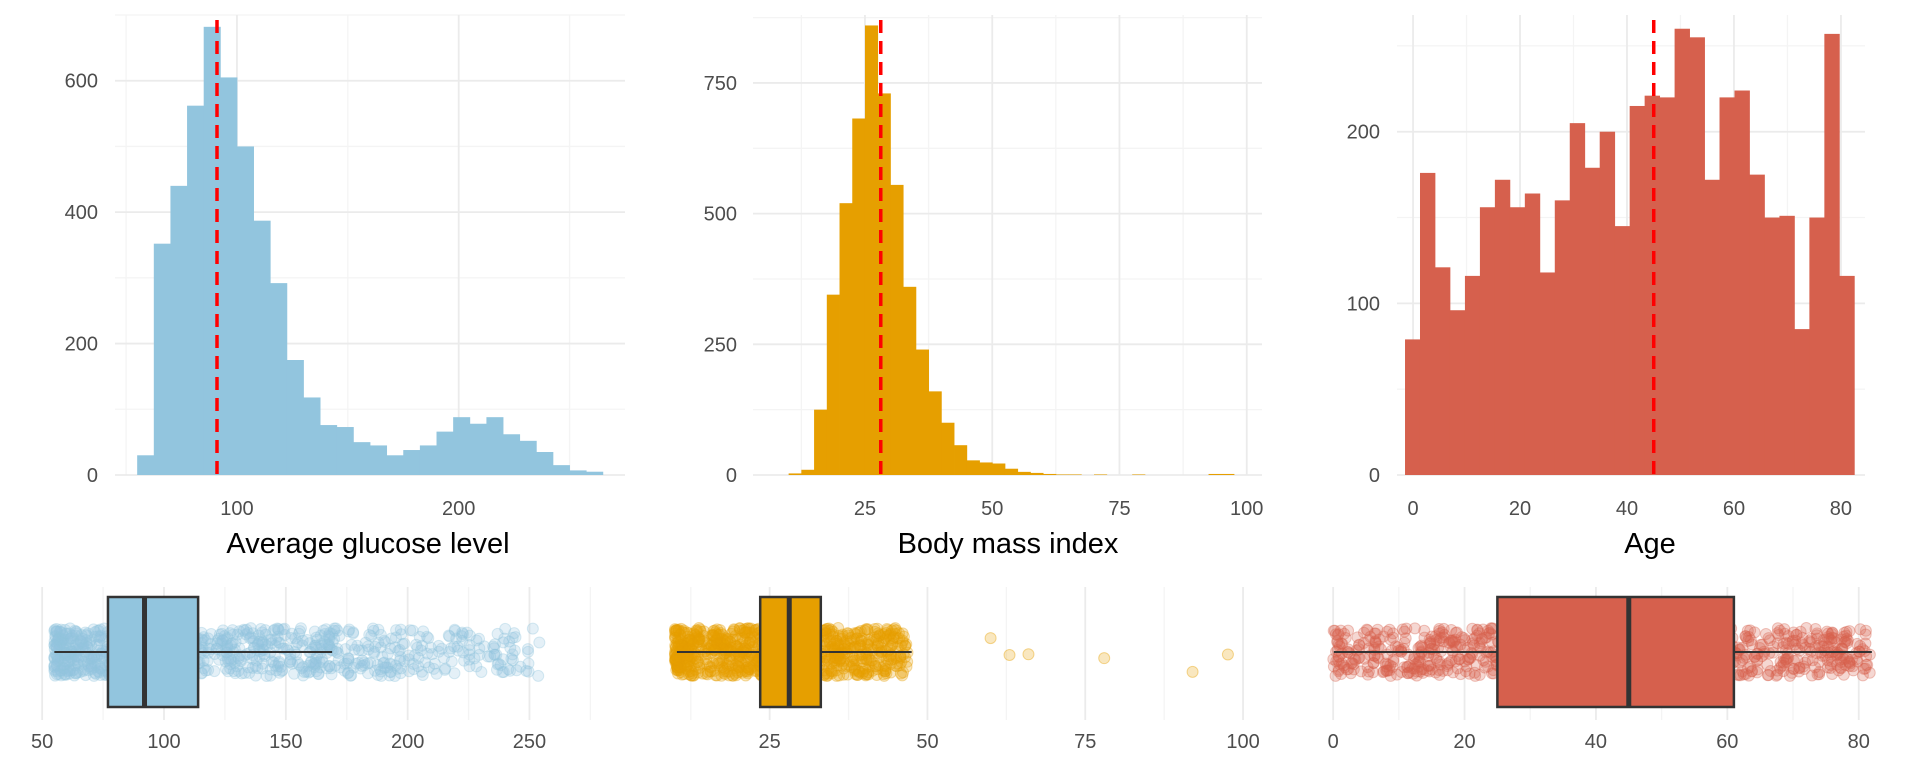 This screenshot has width=1920, height=768. What do you see at coordinates (1859, 742) in the screenshot?
I see `box-x-tick-label: 80` at bounding box center [1859, 742].